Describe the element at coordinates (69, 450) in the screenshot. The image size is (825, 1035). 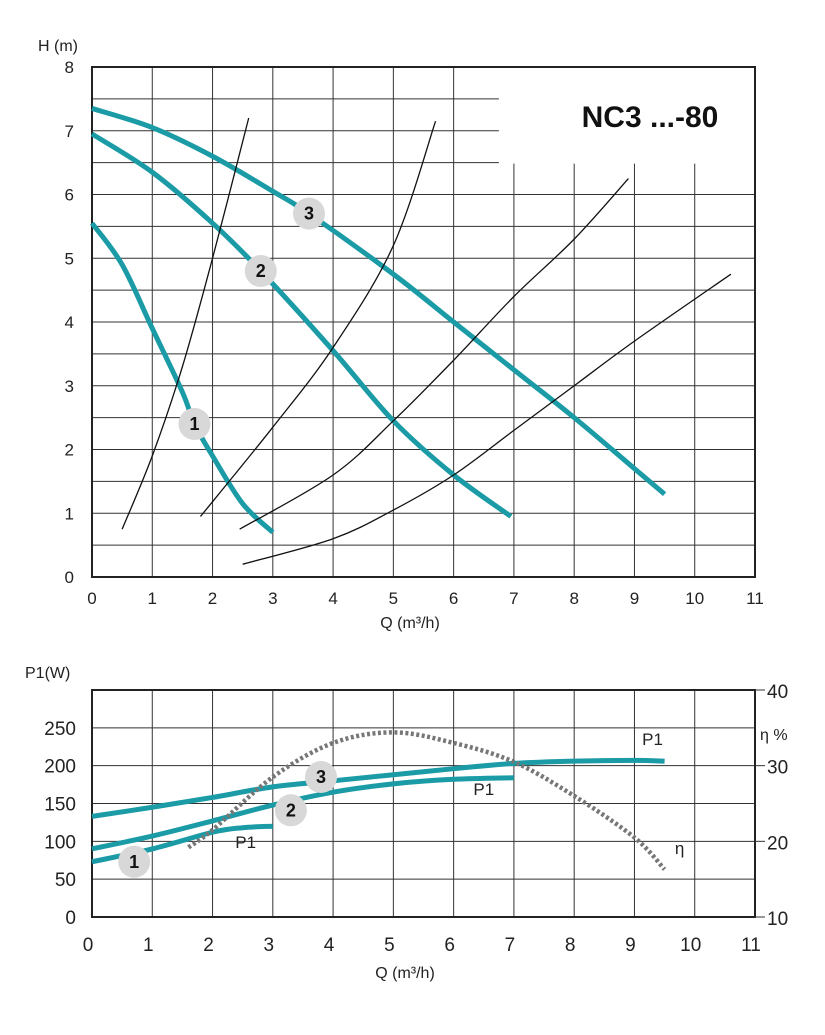
I see `y-tick-label: 2` at that location.